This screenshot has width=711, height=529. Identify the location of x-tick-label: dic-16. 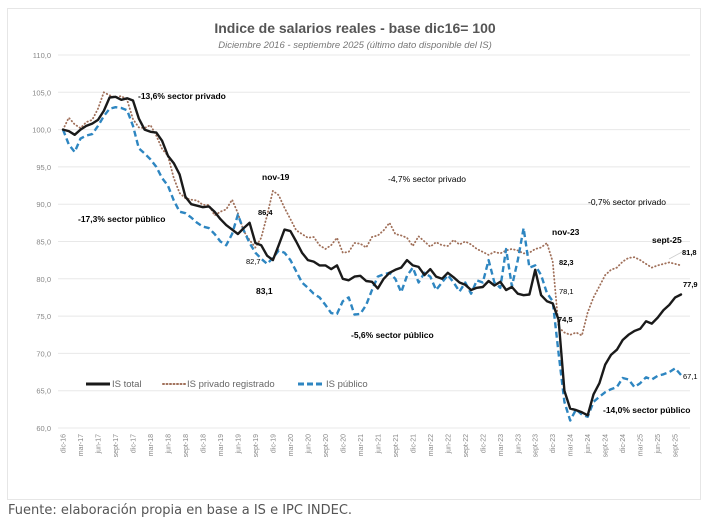
(64, 443).